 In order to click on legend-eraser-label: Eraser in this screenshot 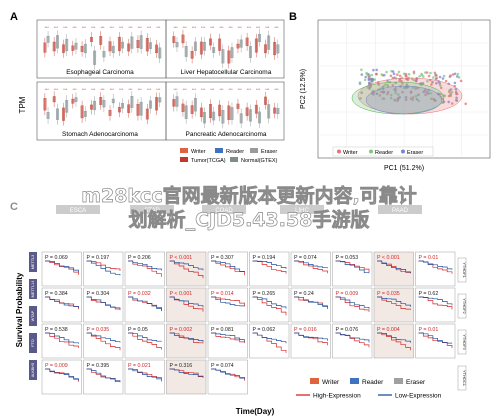, I will do `click(269, 152)`.